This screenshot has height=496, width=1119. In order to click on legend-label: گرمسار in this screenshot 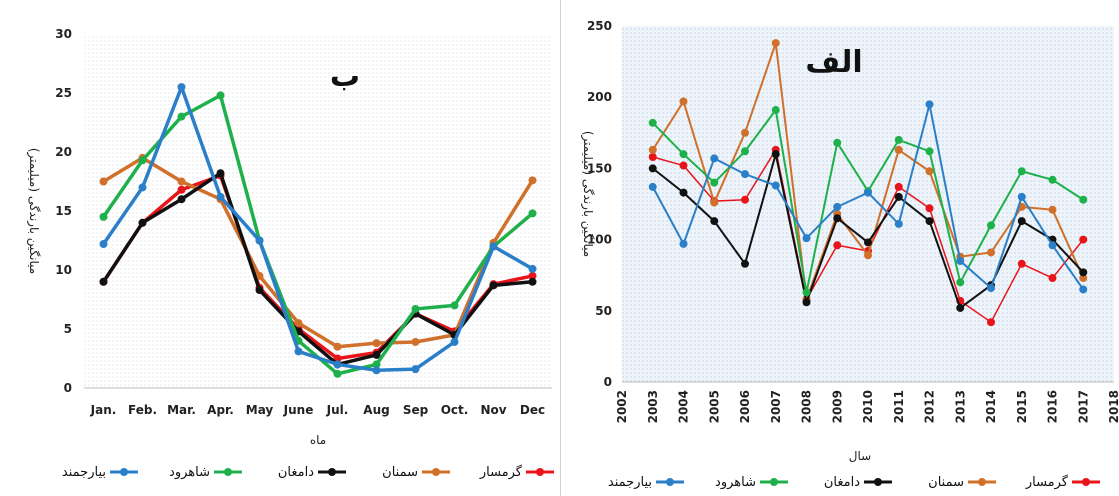, I will do `click(501, 472)`.